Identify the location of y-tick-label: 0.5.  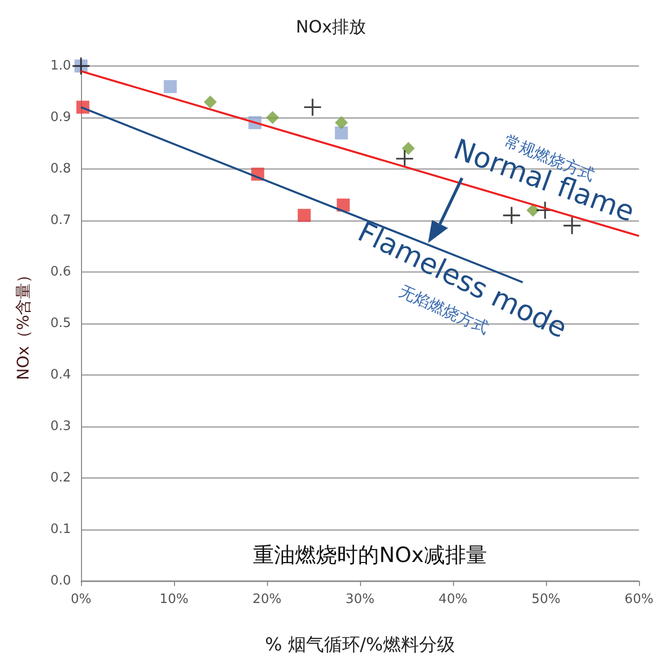
(60, 323).